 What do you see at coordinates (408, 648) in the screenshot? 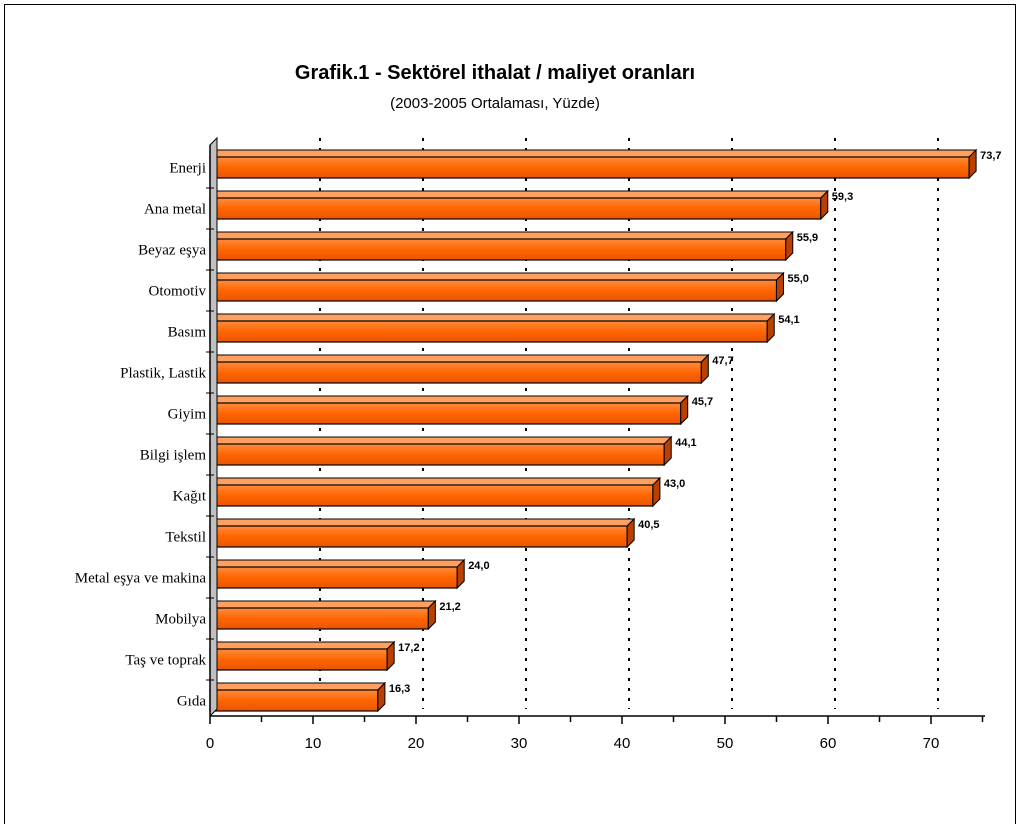
I see `value-label: 17,2` at bounding box center [408, 648].